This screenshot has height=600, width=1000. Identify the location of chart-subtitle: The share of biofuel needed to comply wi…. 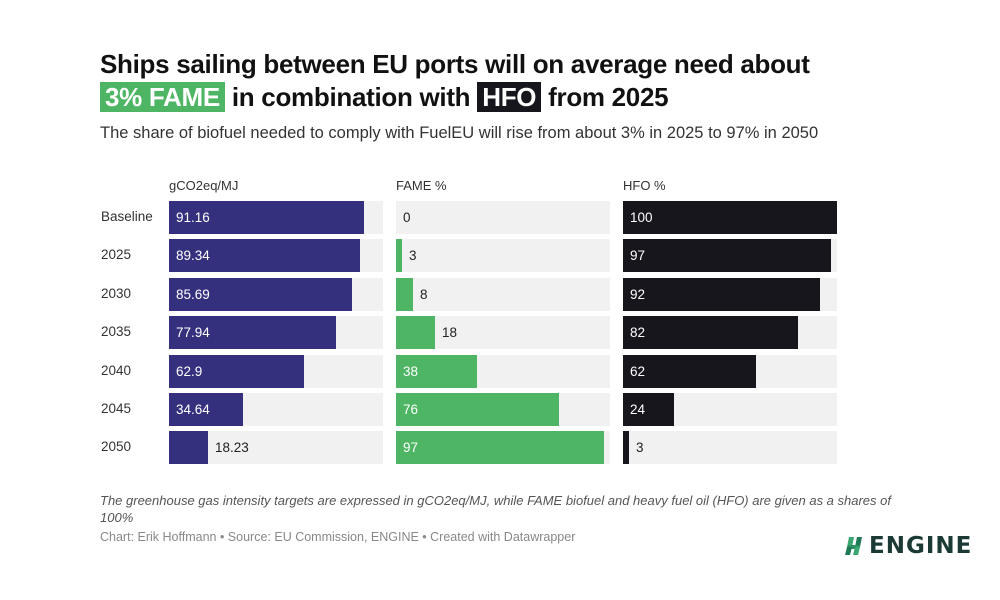
(459, 133).